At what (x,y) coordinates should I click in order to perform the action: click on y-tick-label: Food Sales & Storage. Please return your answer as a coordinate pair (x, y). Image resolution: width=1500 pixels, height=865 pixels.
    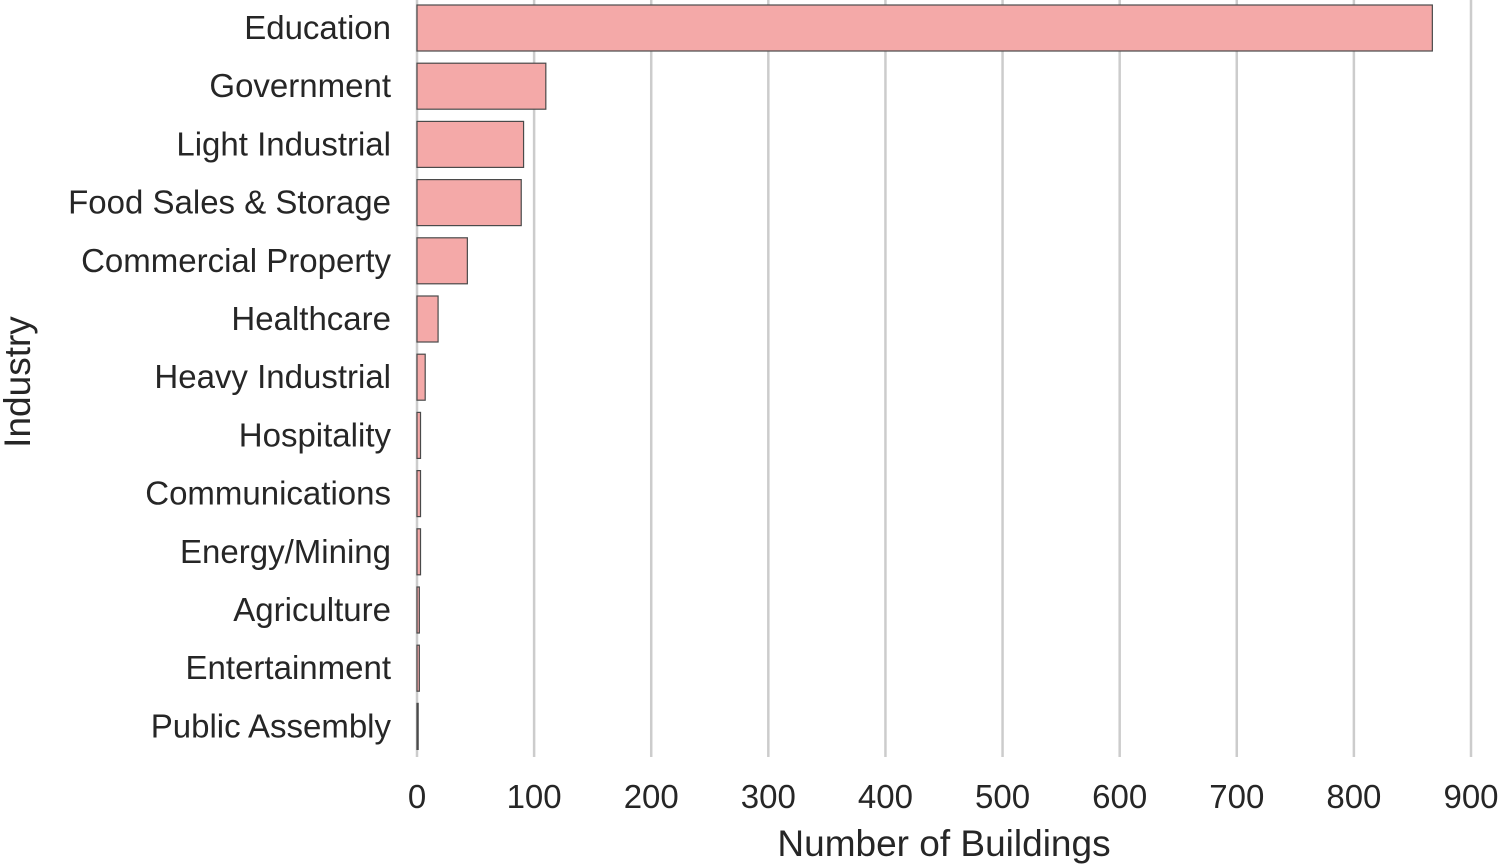
    Looking at the image, I should click on (229, 202).